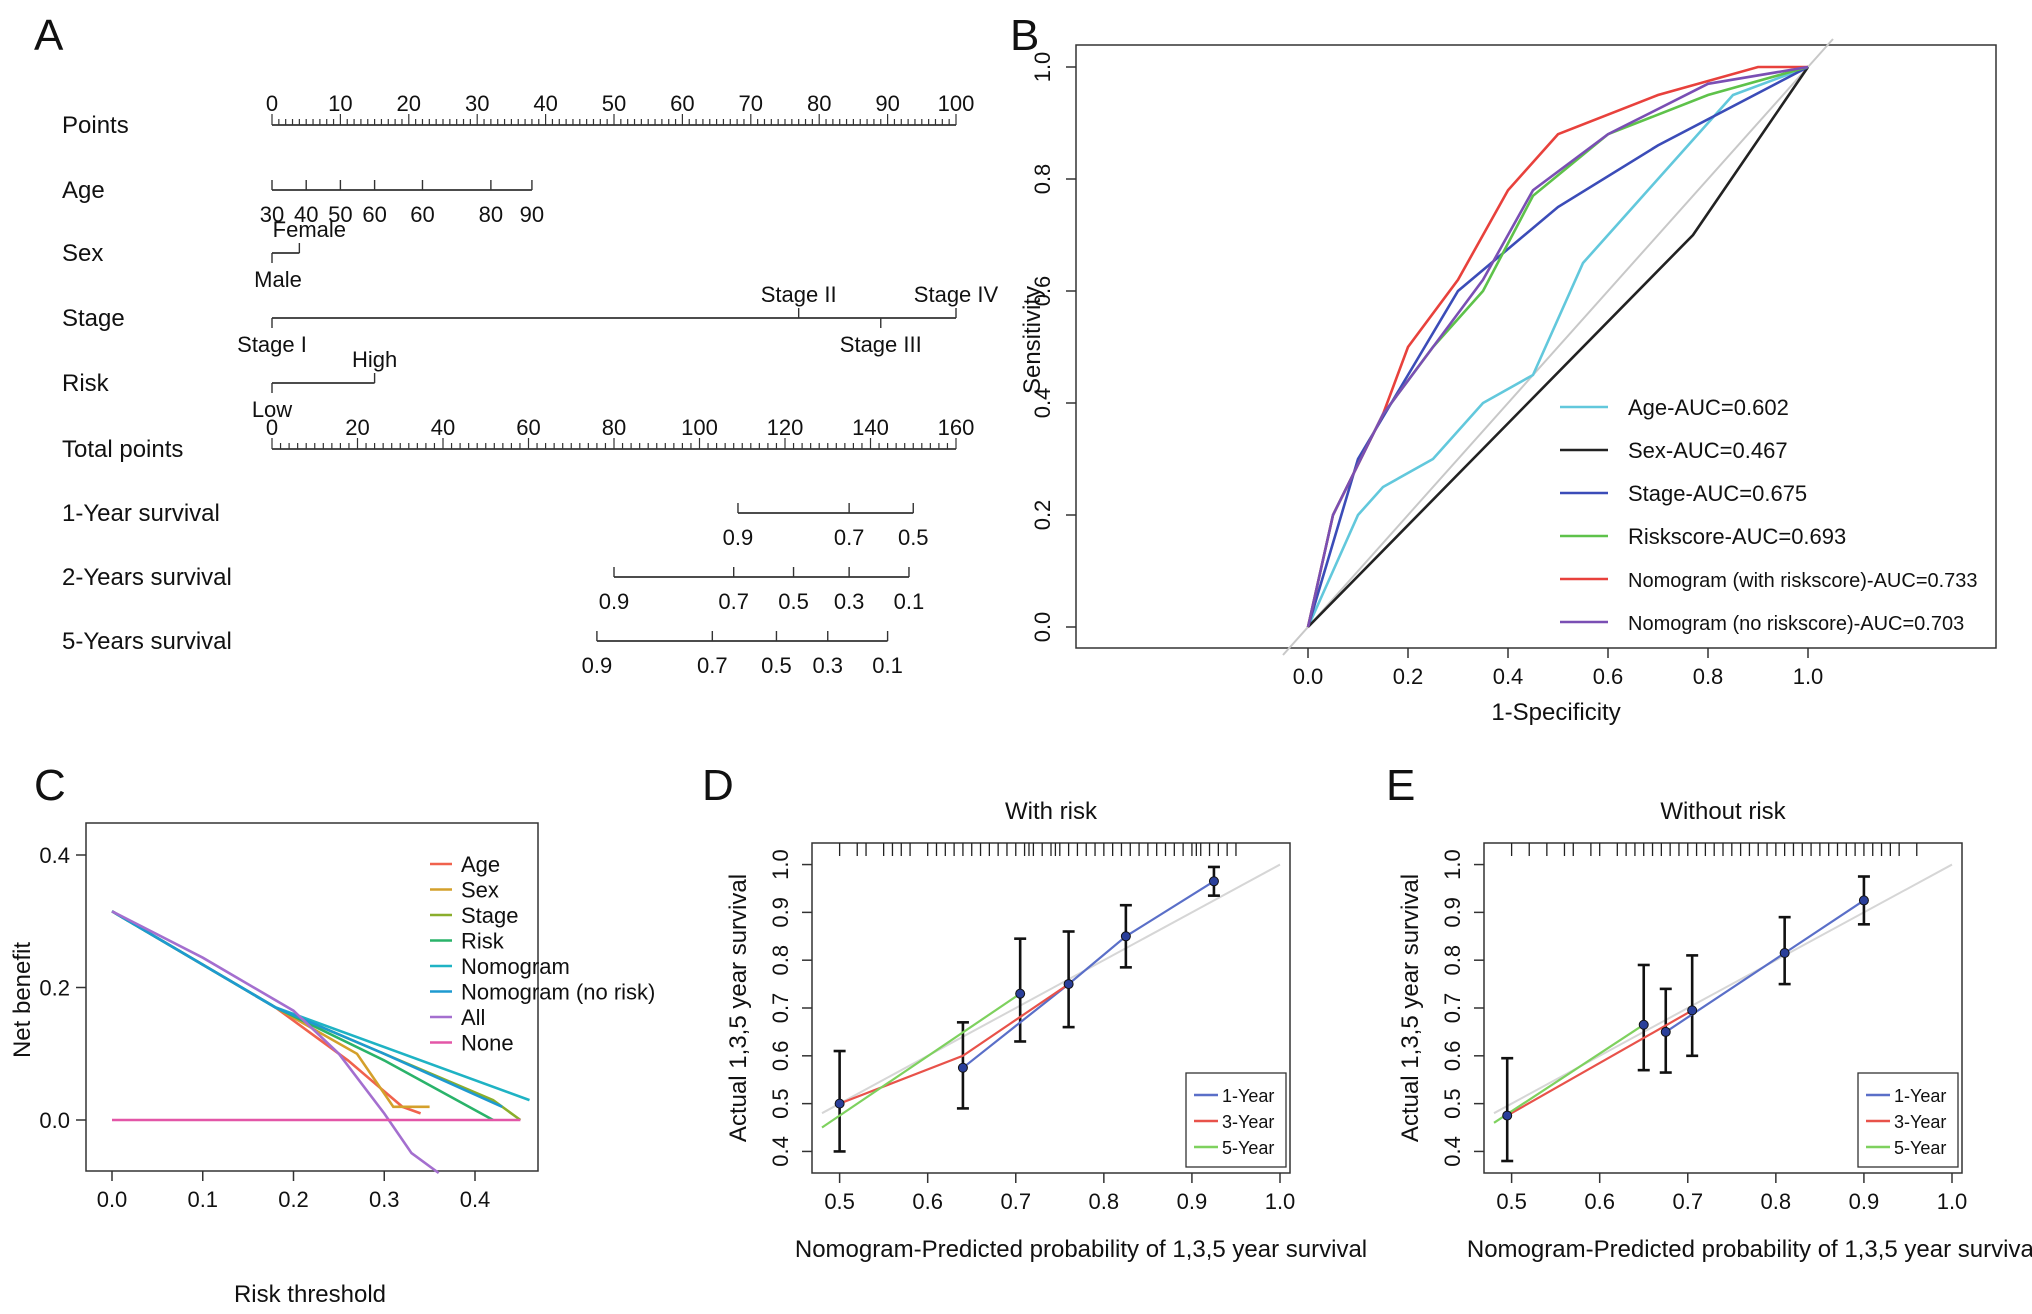  Describe the element at coordinates (780, 960) in the screenshot. I see `cal-d-ytick-label: 0.8` at that location.